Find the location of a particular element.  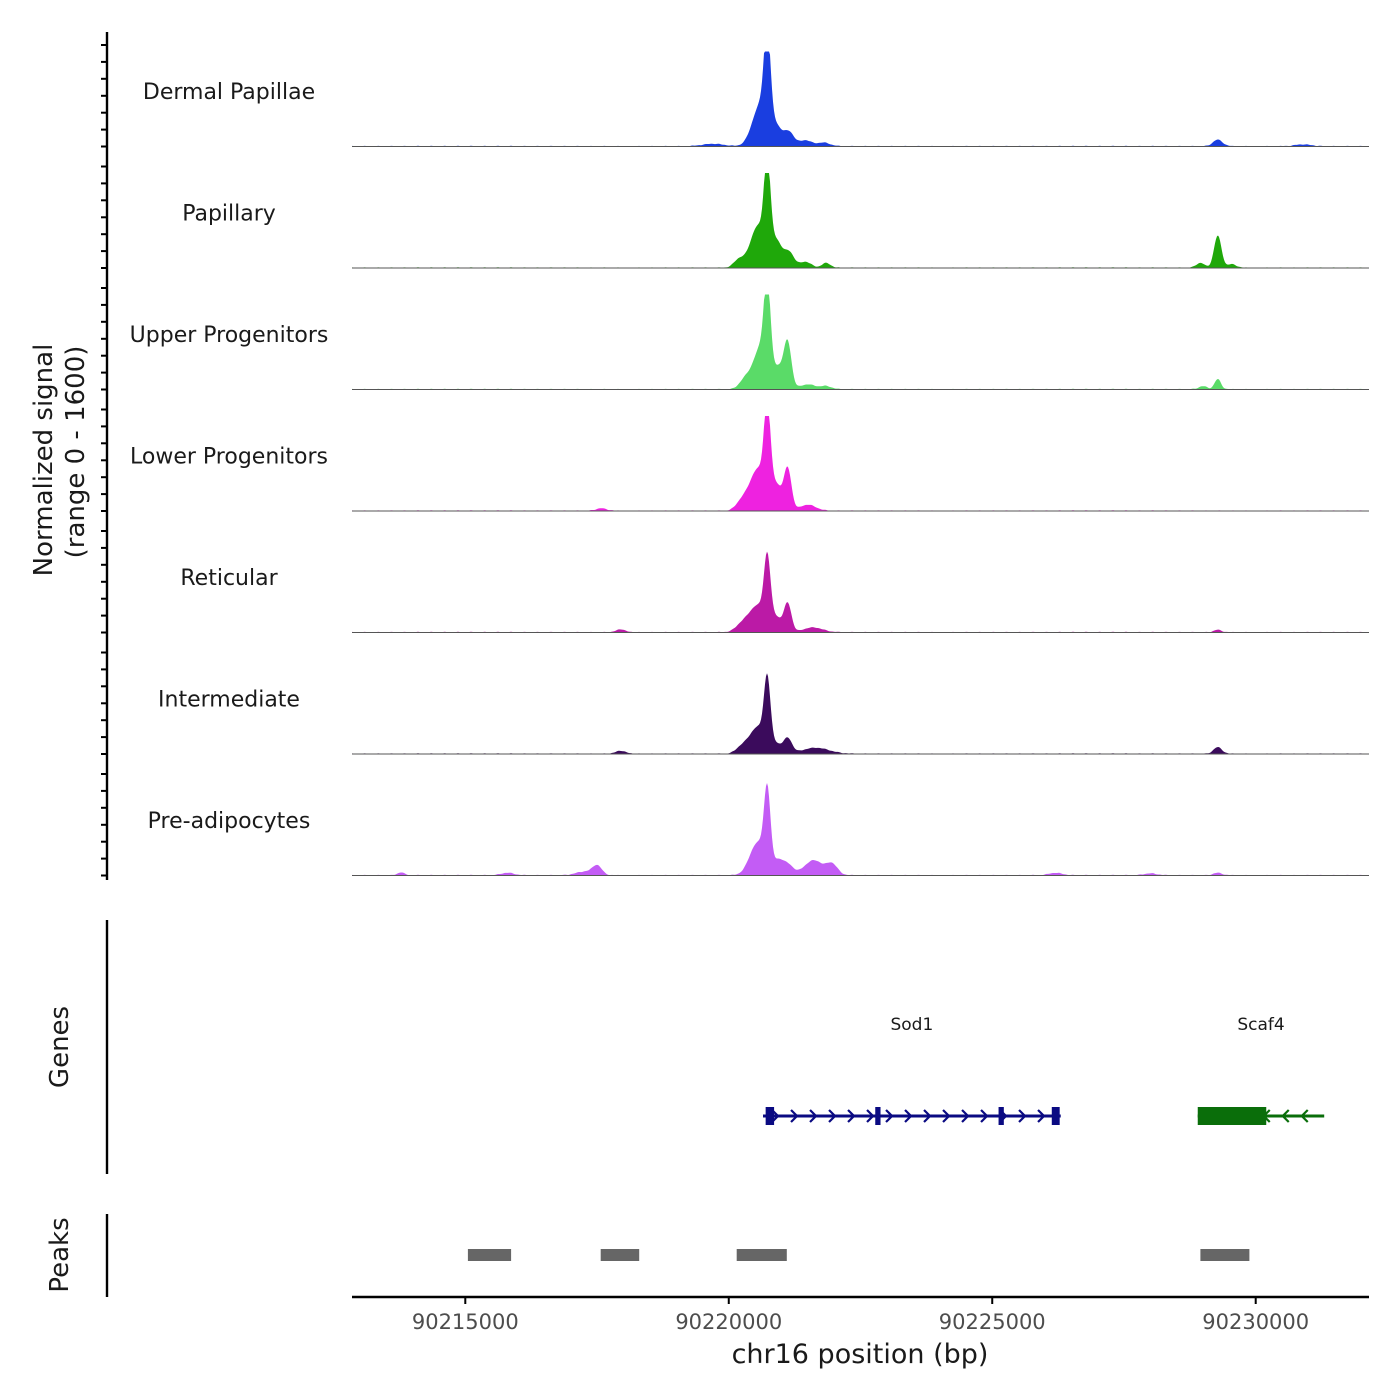

track-intermediate: Intermediate is located at coordinates (763, 714).